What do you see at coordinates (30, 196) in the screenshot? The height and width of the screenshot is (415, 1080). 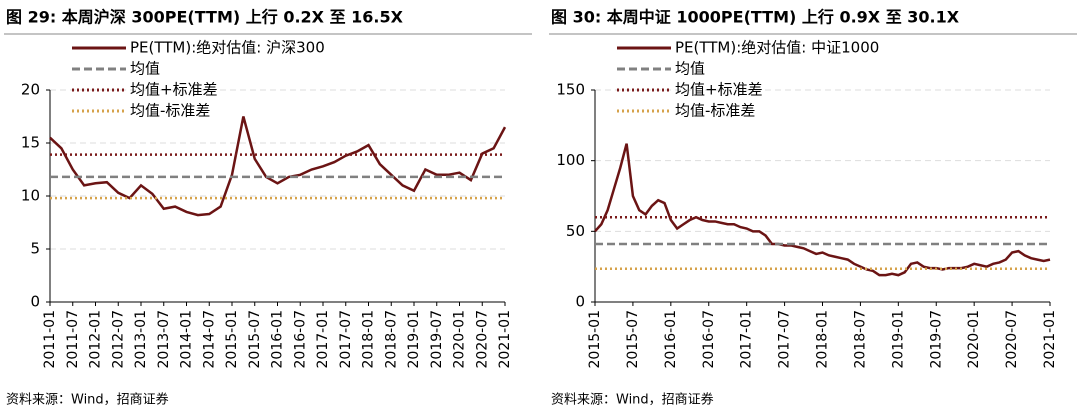 I see `y-tick-label: 10` at bounding box center [30, 196].